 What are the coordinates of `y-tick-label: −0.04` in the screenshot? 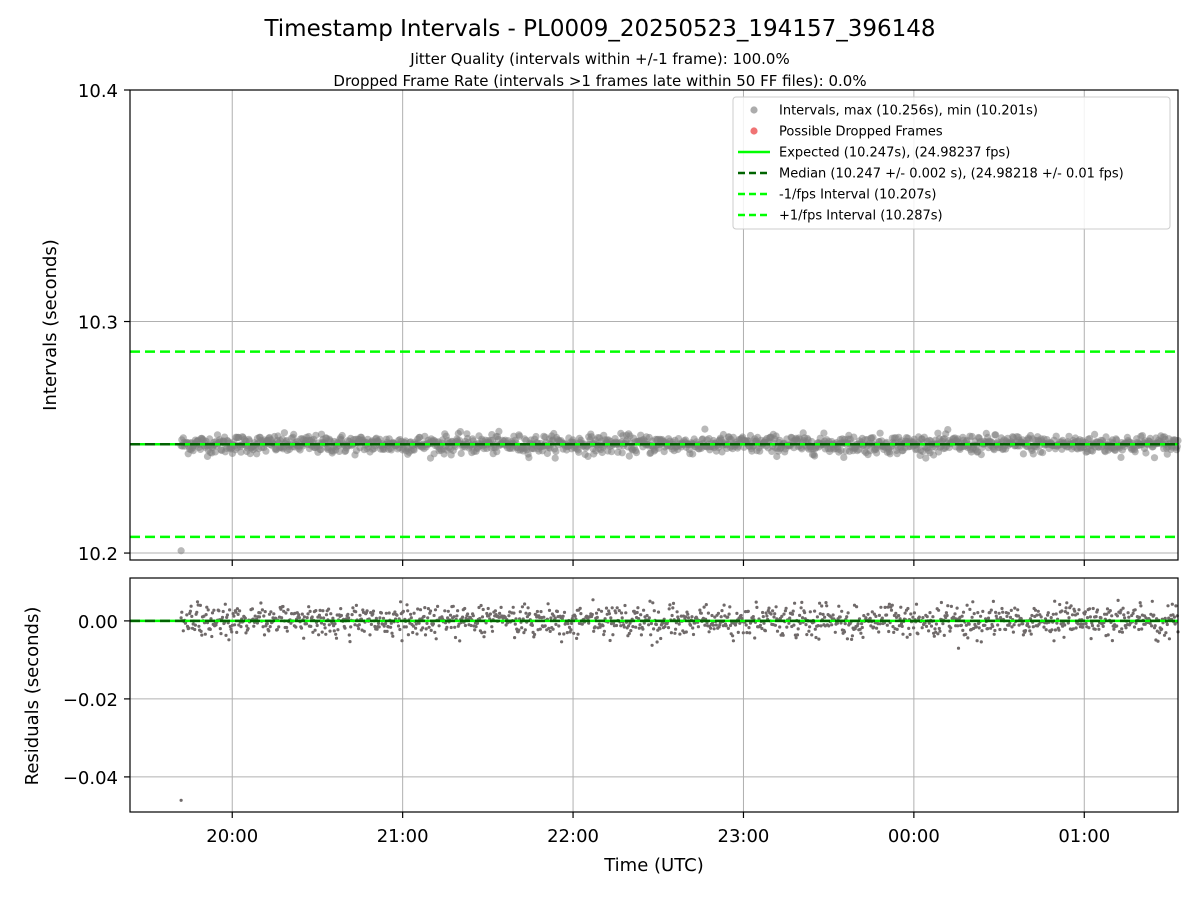 It's located at (90, 778).